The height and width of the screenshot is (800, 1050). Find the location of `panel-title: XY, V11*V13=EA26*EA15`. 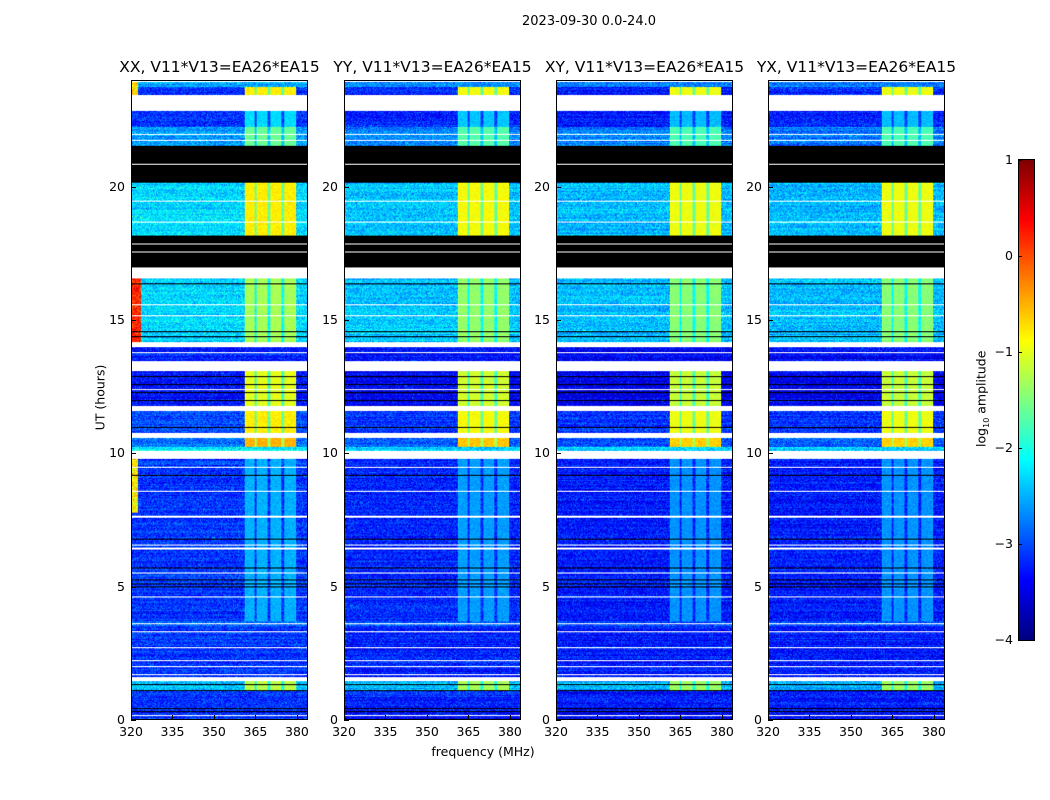

panel-title: XY, V11*V13=EA26*EA15 is located at coordinates (644, 67).